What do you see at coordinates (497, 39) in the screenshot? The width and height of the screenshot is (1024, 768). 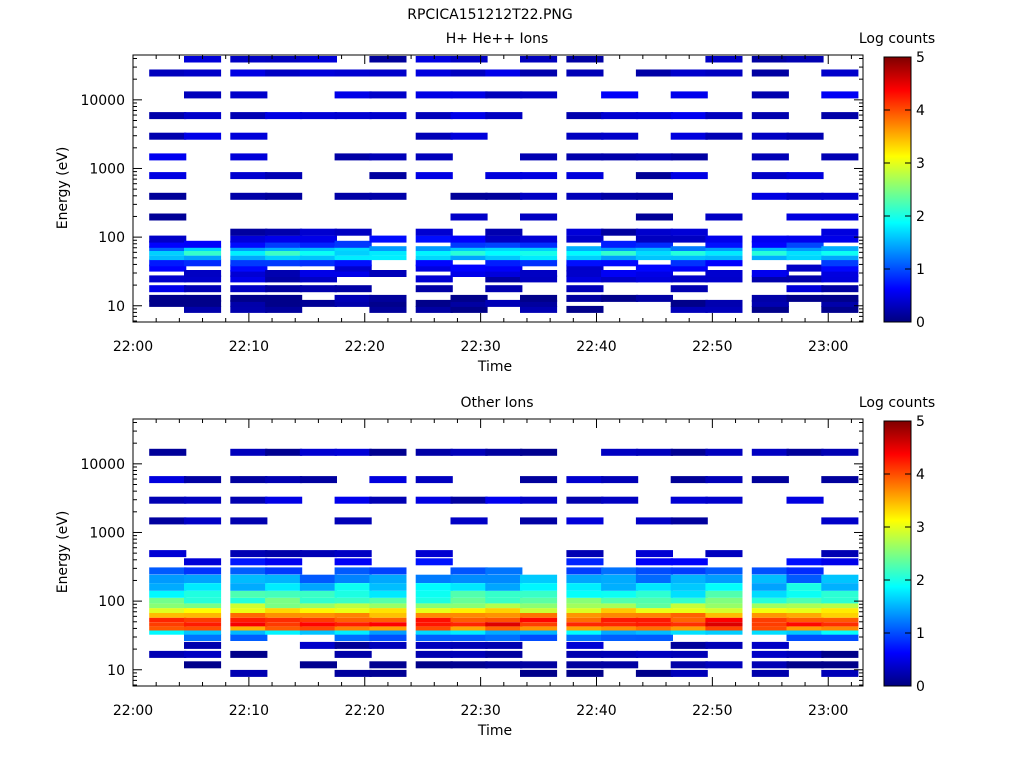 I see `panel-title: H+ He++ Ions` at bounding box center [497, 39].